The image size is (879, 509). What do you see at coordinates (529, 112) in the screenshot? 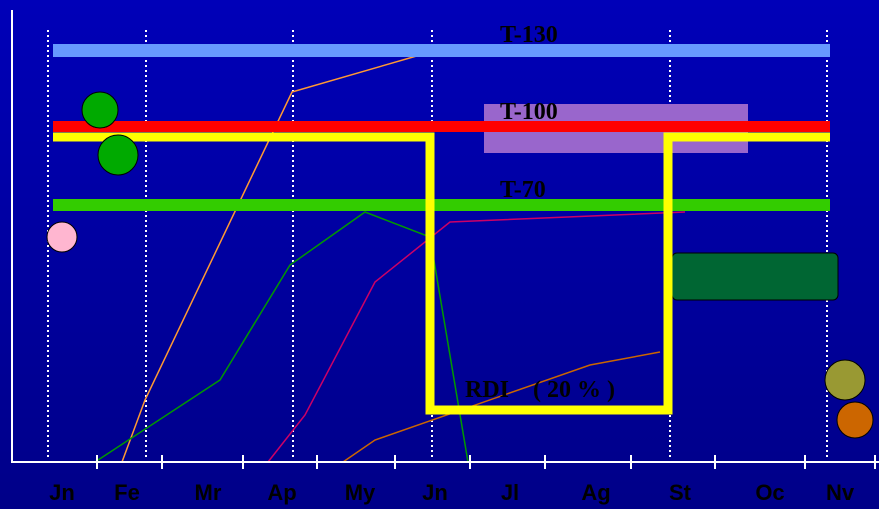
I see `t100-label: T-100` at bounding box center [529, 112].